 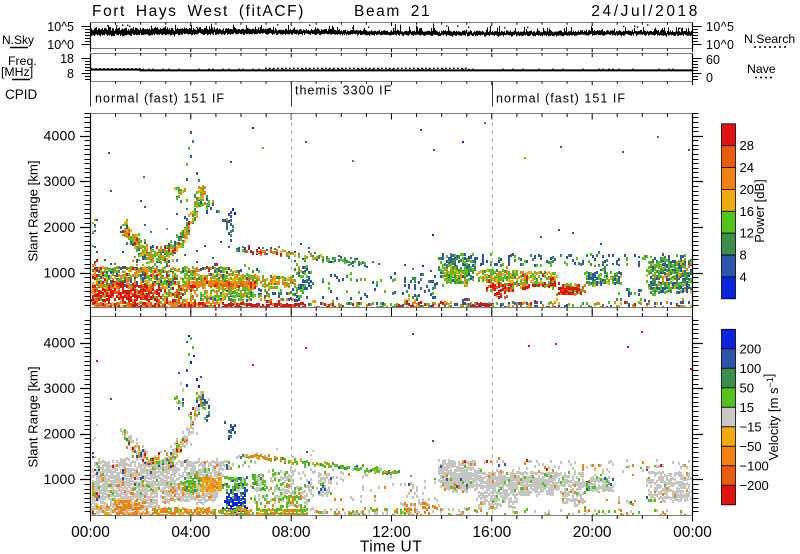 I want to click on svg-text: 0, so click(x=709, y=78).